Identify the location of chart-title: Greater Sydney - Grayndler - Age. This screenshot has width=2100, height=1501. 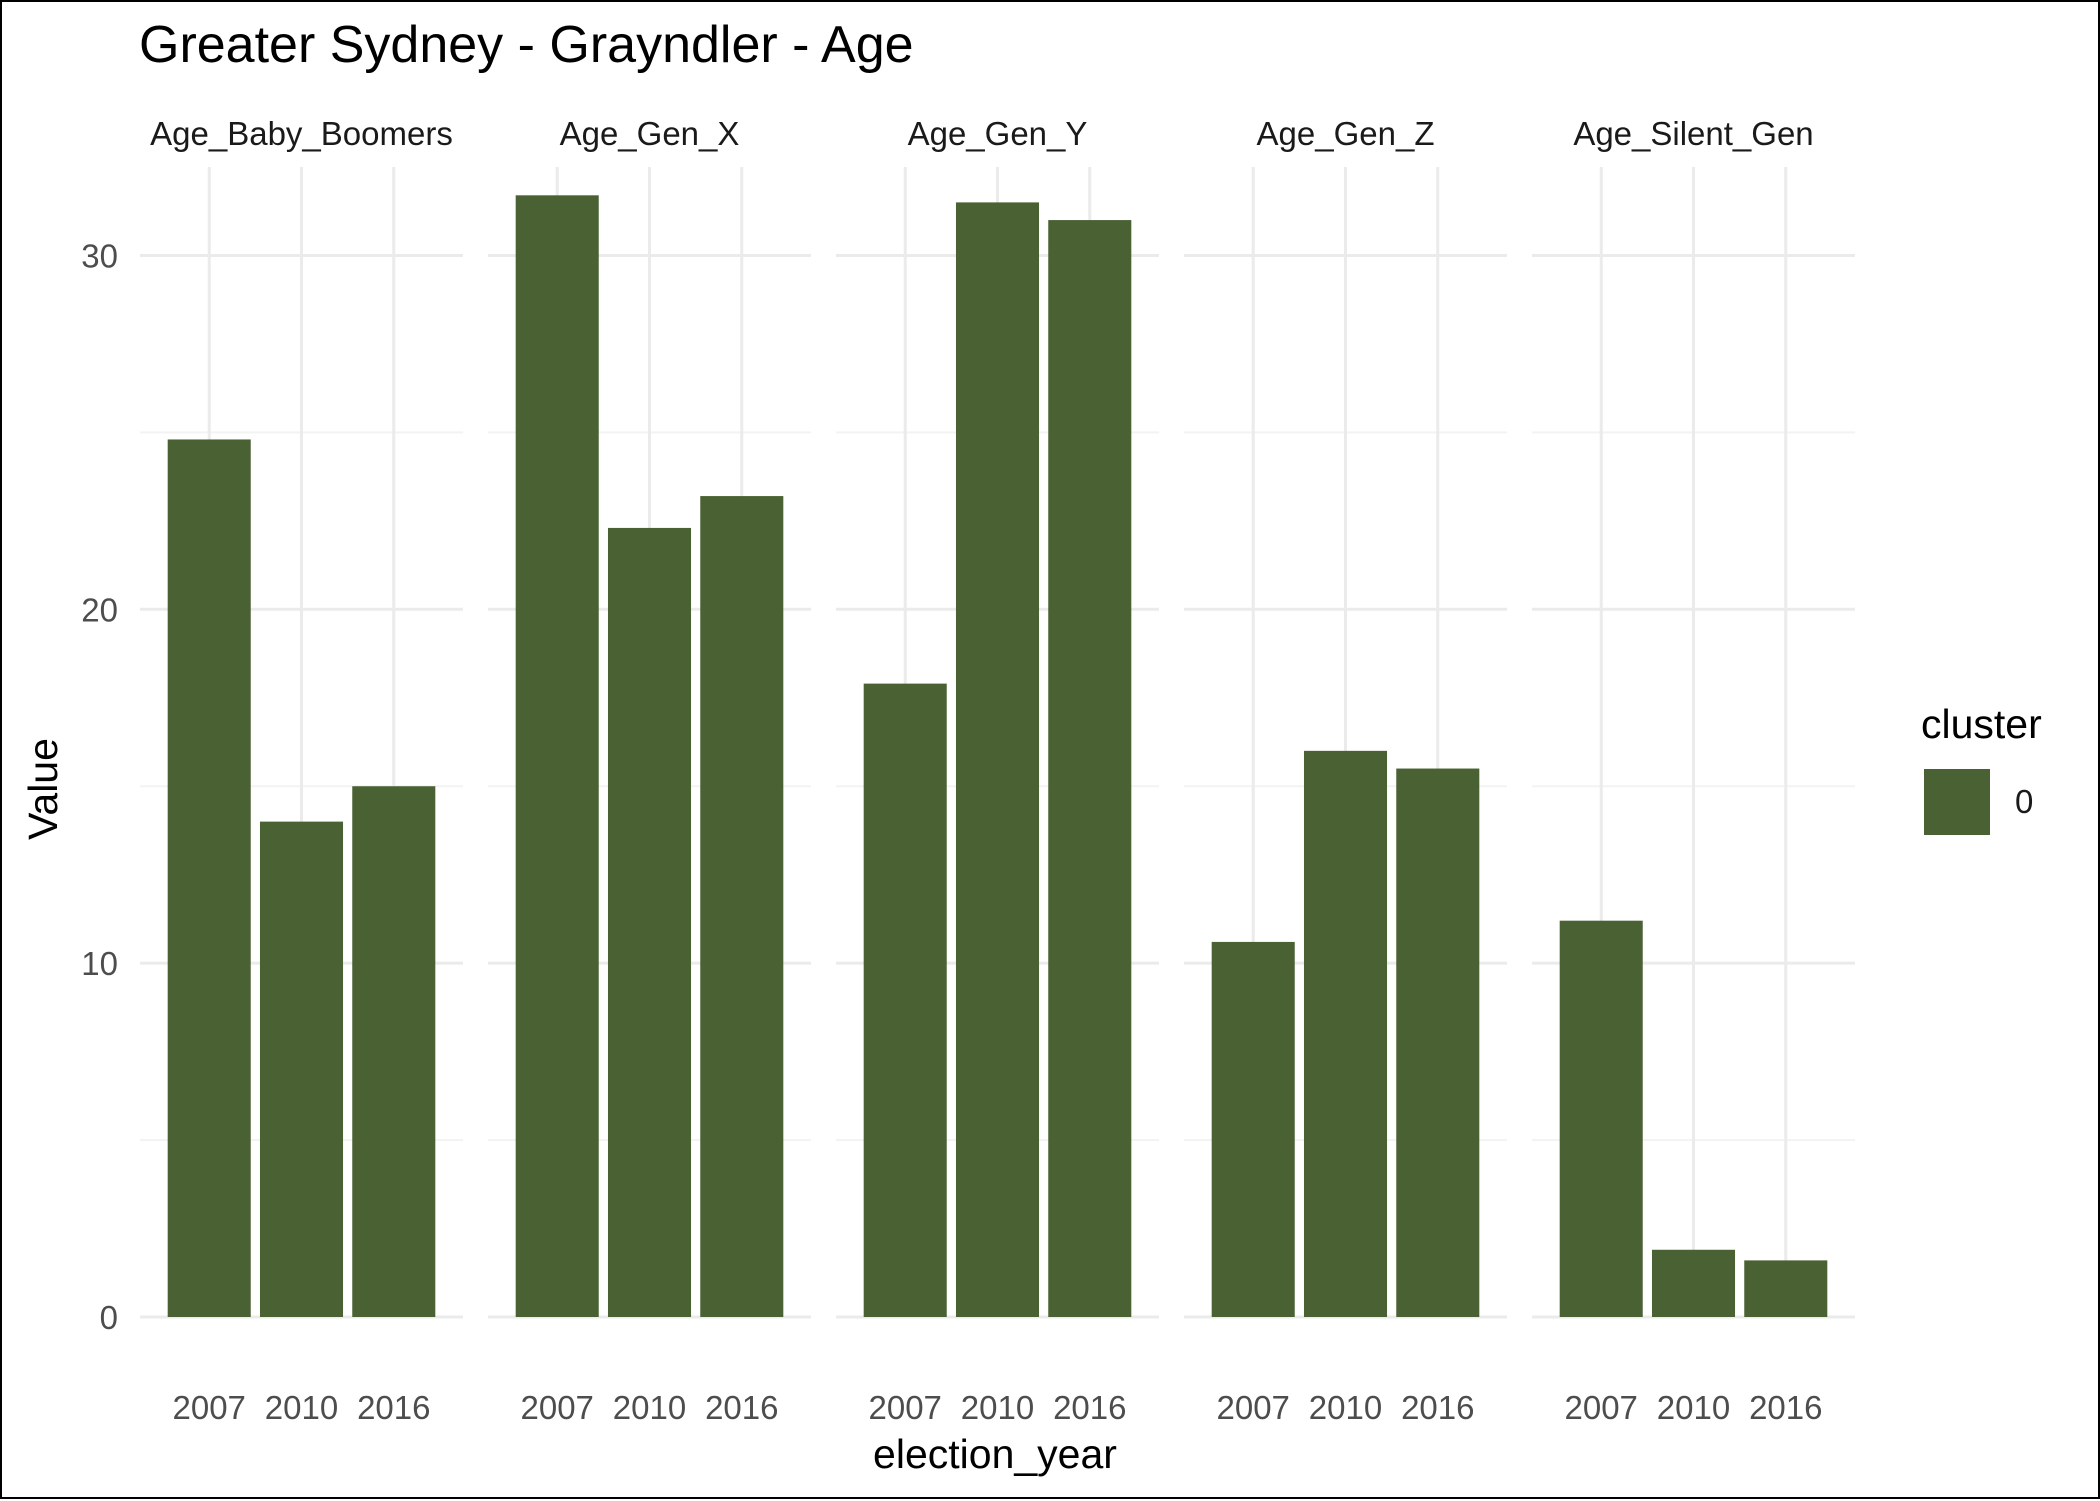
(526, 45).